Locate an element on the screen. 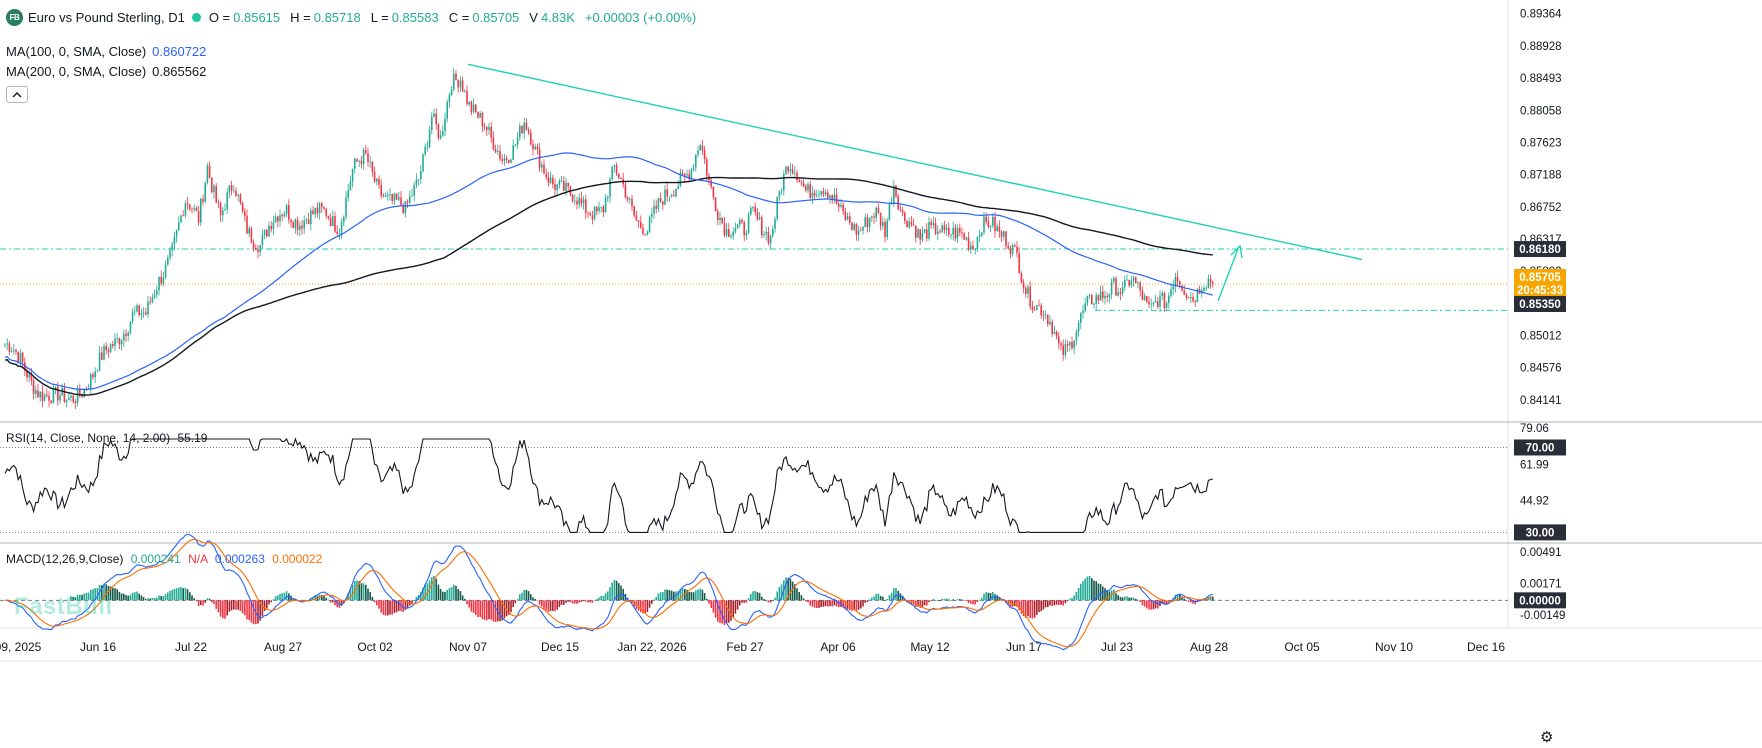  low-label: L = is located at coordinates (379, 17).